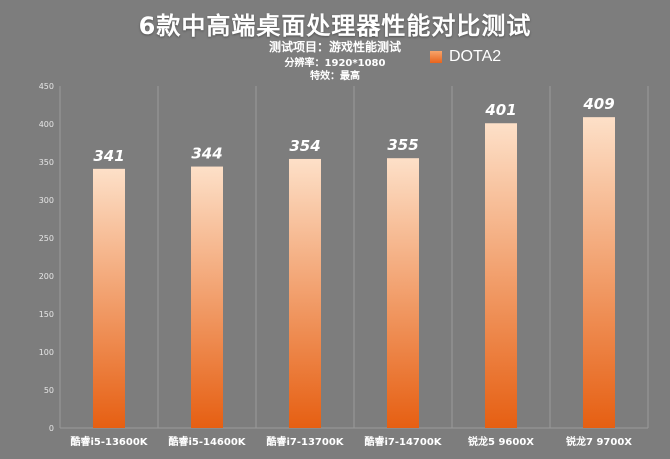 The width and height of the screenshot is (670, 459). What do you see at coordinates (304, 146) in the screenshot?
I see `data-label: 354` at bounding box center [304, 146].